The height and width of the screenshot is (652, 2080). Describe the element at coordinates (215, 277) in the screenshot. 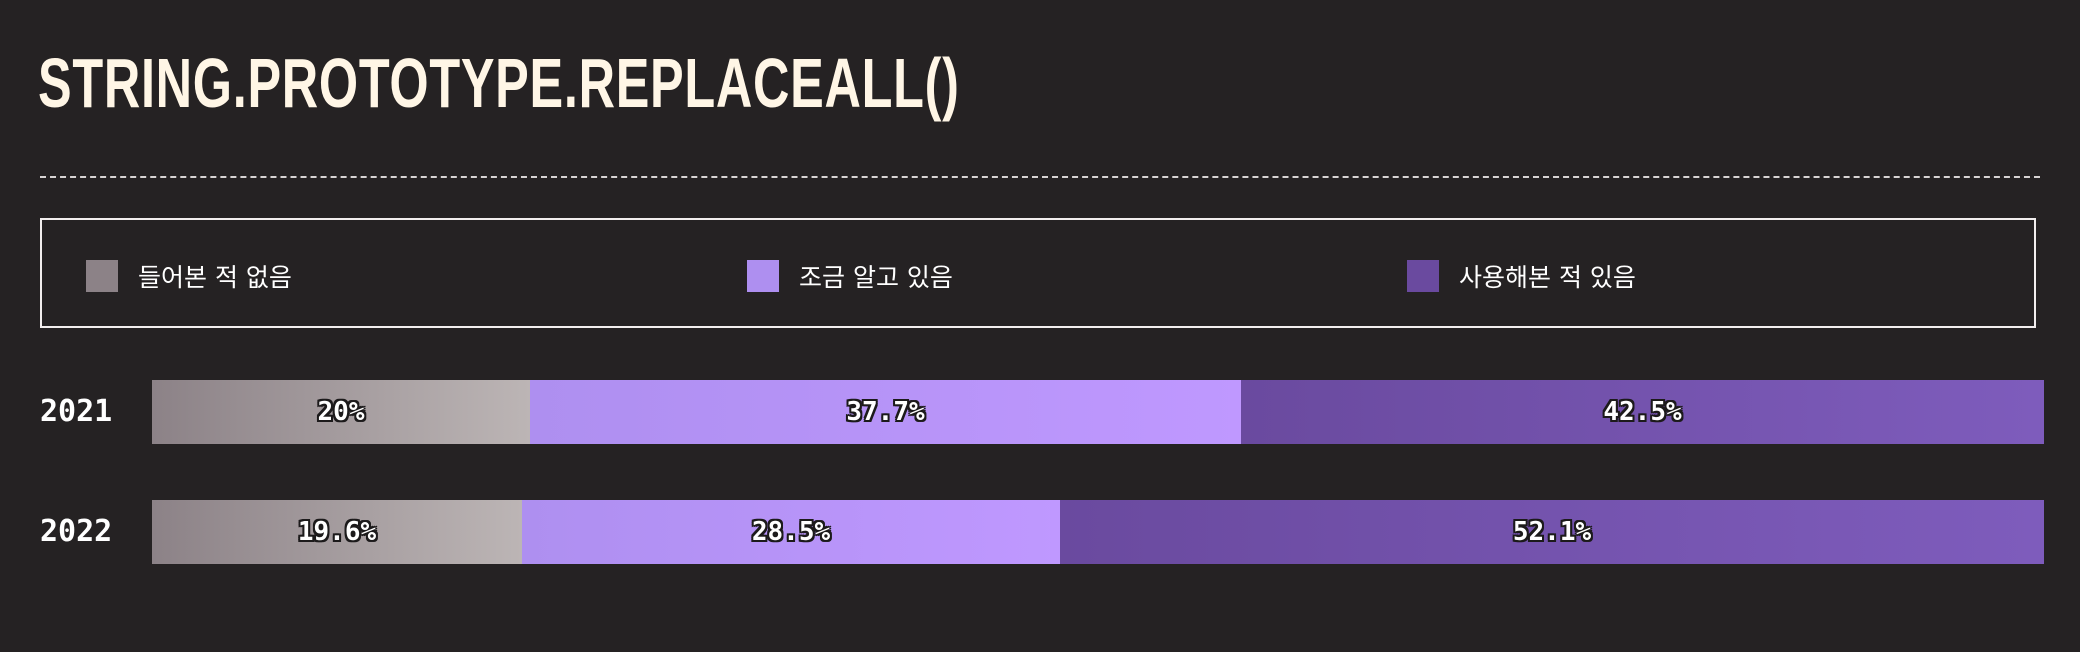

I see `legend-label-never-heard: 들어본 적 없음` at that location.